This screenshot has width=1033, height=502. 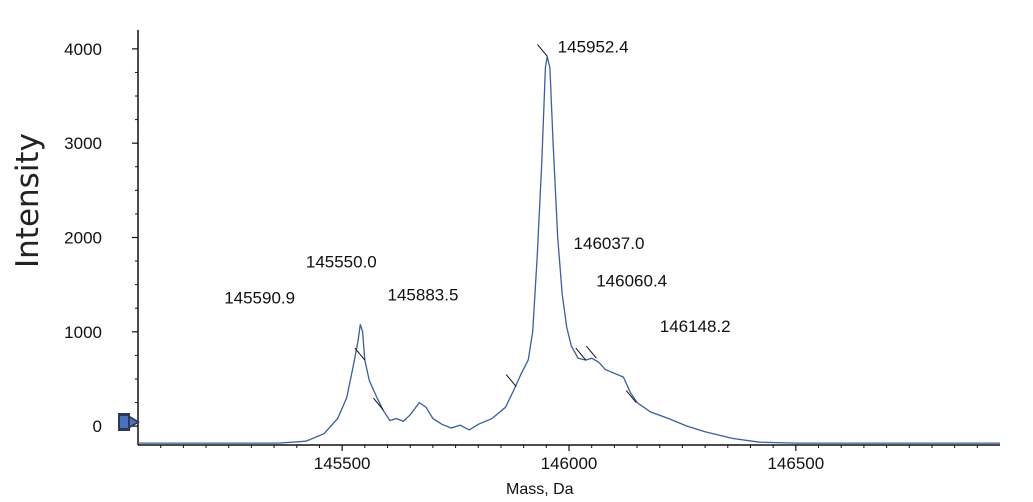 I want to click on peak-label: 146148.2, so click(x=695, y=326).